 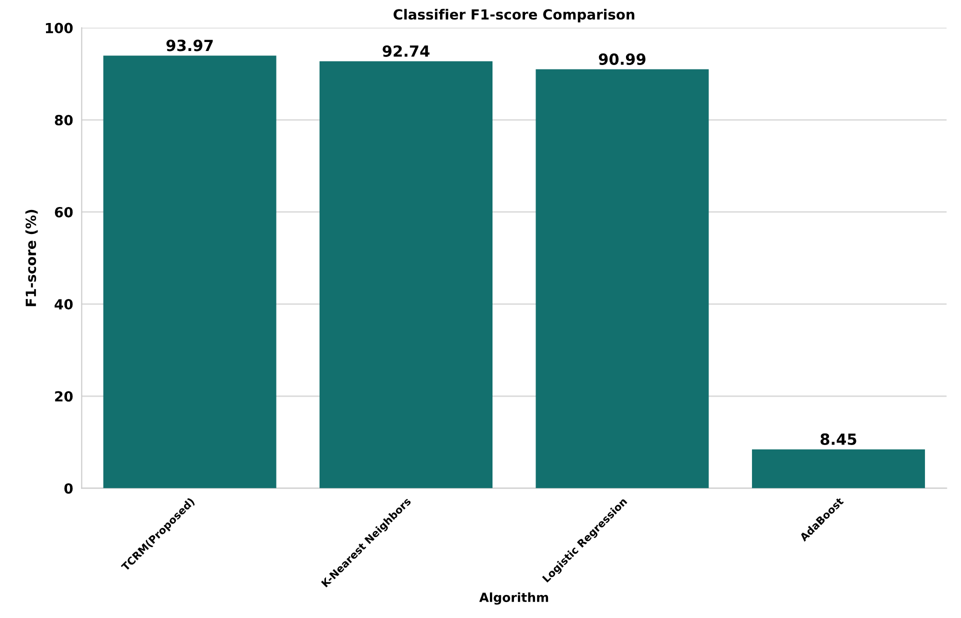 I want to click on data-label: 90.99, so click(x=622, y=59).